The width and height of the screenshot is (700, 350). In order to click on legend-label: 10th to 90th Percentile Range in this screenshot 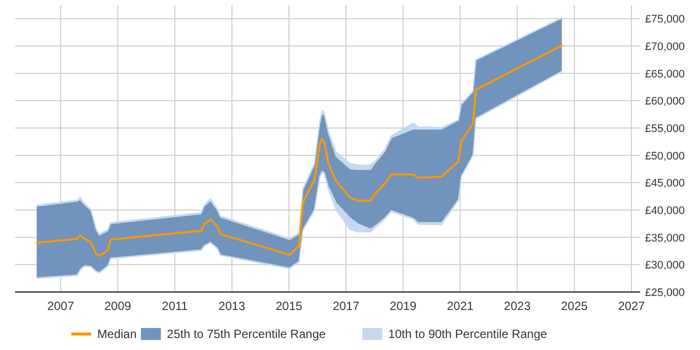, I will do `click(468, 334)`.